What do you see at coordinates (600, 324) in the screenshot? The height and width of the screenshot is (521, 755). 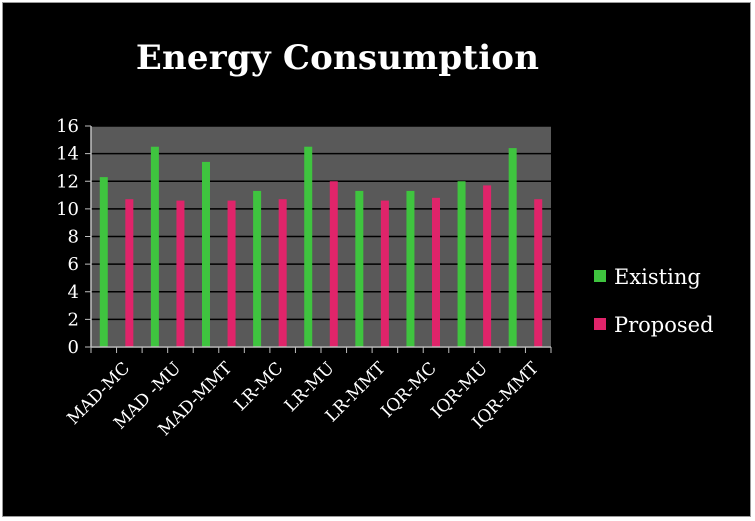 I see `legend-swatch-proposed` at bounding box center [600, 324].